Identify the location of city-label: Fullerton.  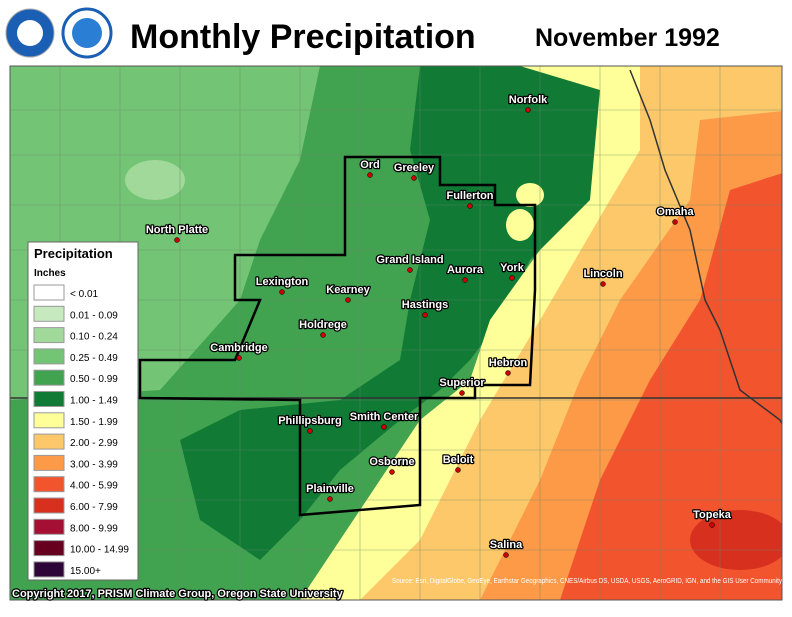
(469, 196).